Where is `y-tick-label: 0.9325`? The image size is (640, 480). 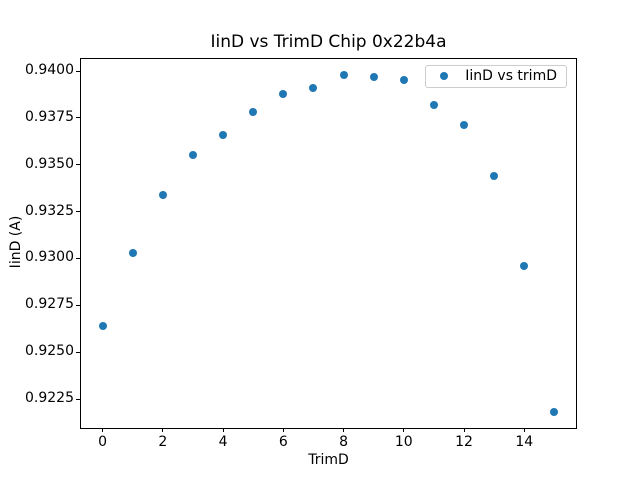 y-tick-label: 0.9325 is located at coordinates (49, 210).